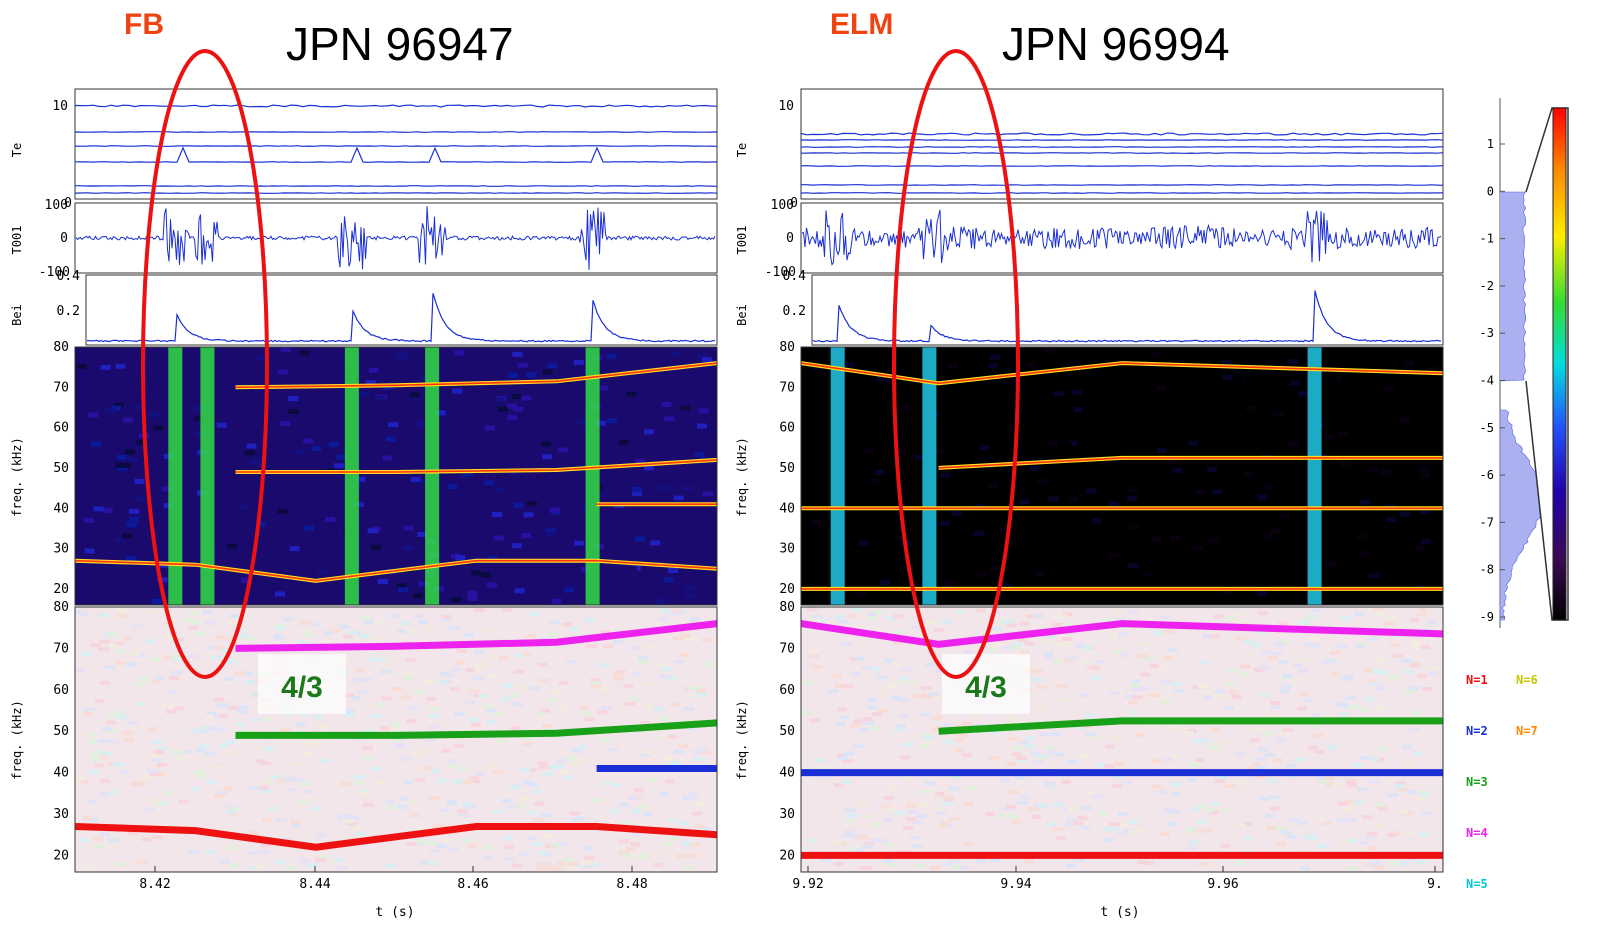  I want to click on left-te-tick-0: 0, so click(68, 203).